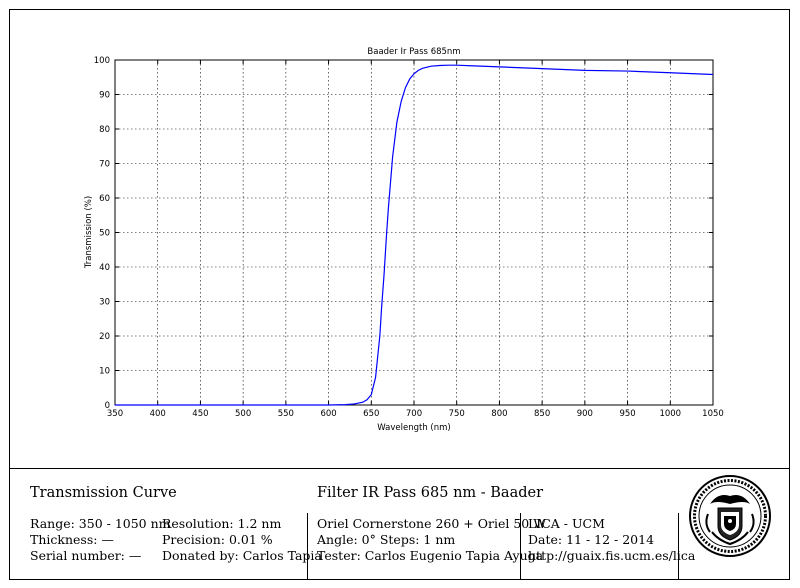 The height and width of the screenshot is (588, 800). Describe the element at coordinates (566, 523) in the screenshot. I see `lab-name: LICA - UCM` at that location.